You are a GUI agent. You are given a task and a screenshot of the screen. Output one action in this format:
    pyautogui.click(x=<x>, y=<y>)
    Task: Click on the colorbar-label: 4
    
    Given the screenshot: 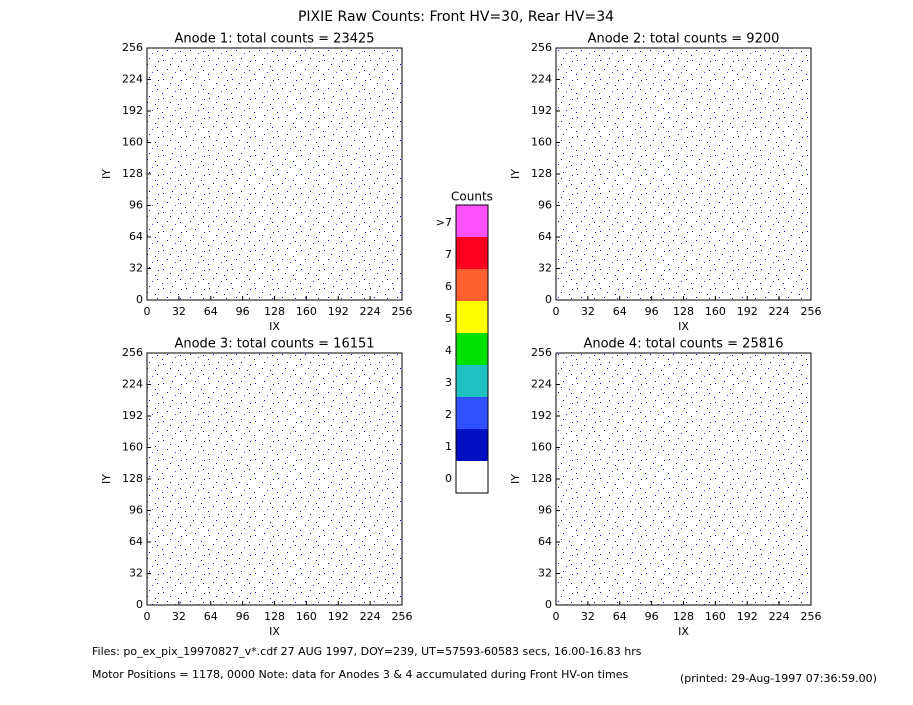 What is the action you would take?
    pyautogui.click(x=448, y=350)
    